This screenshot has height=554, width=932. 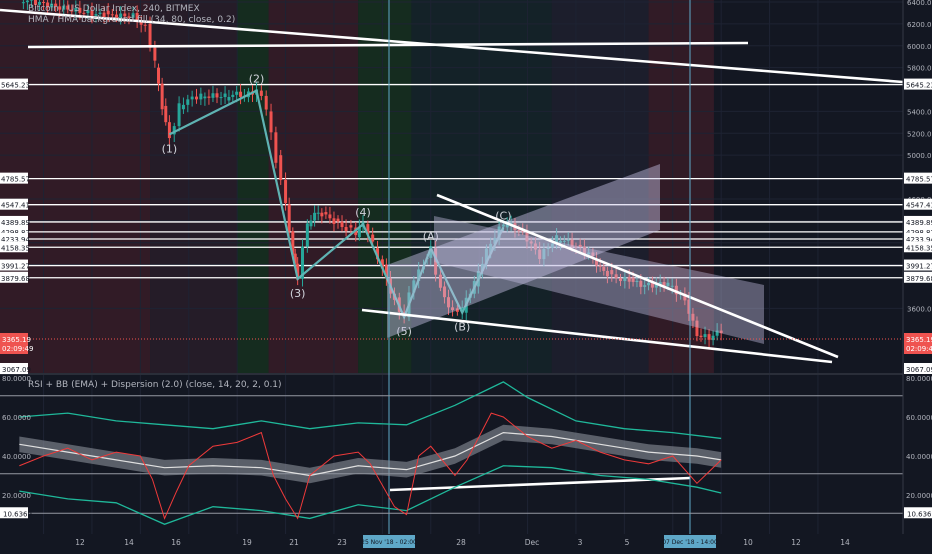 What do you see at coordinates (176, 542) in the screenshot?
I see `time-tick-label: 16` at bounding box center [176, 542].